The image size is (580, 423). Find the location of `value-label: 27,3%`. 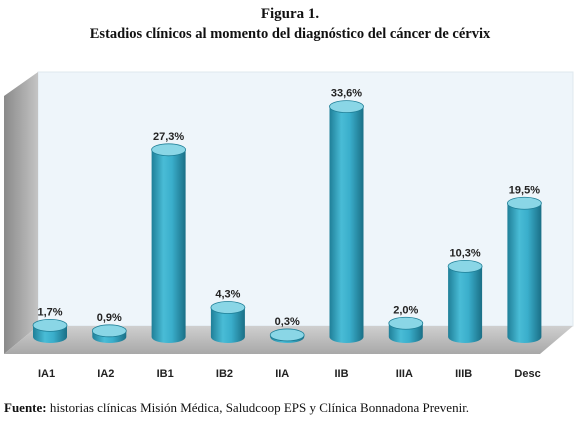

value-label: 27,3% is located at coordinates (168, 137).